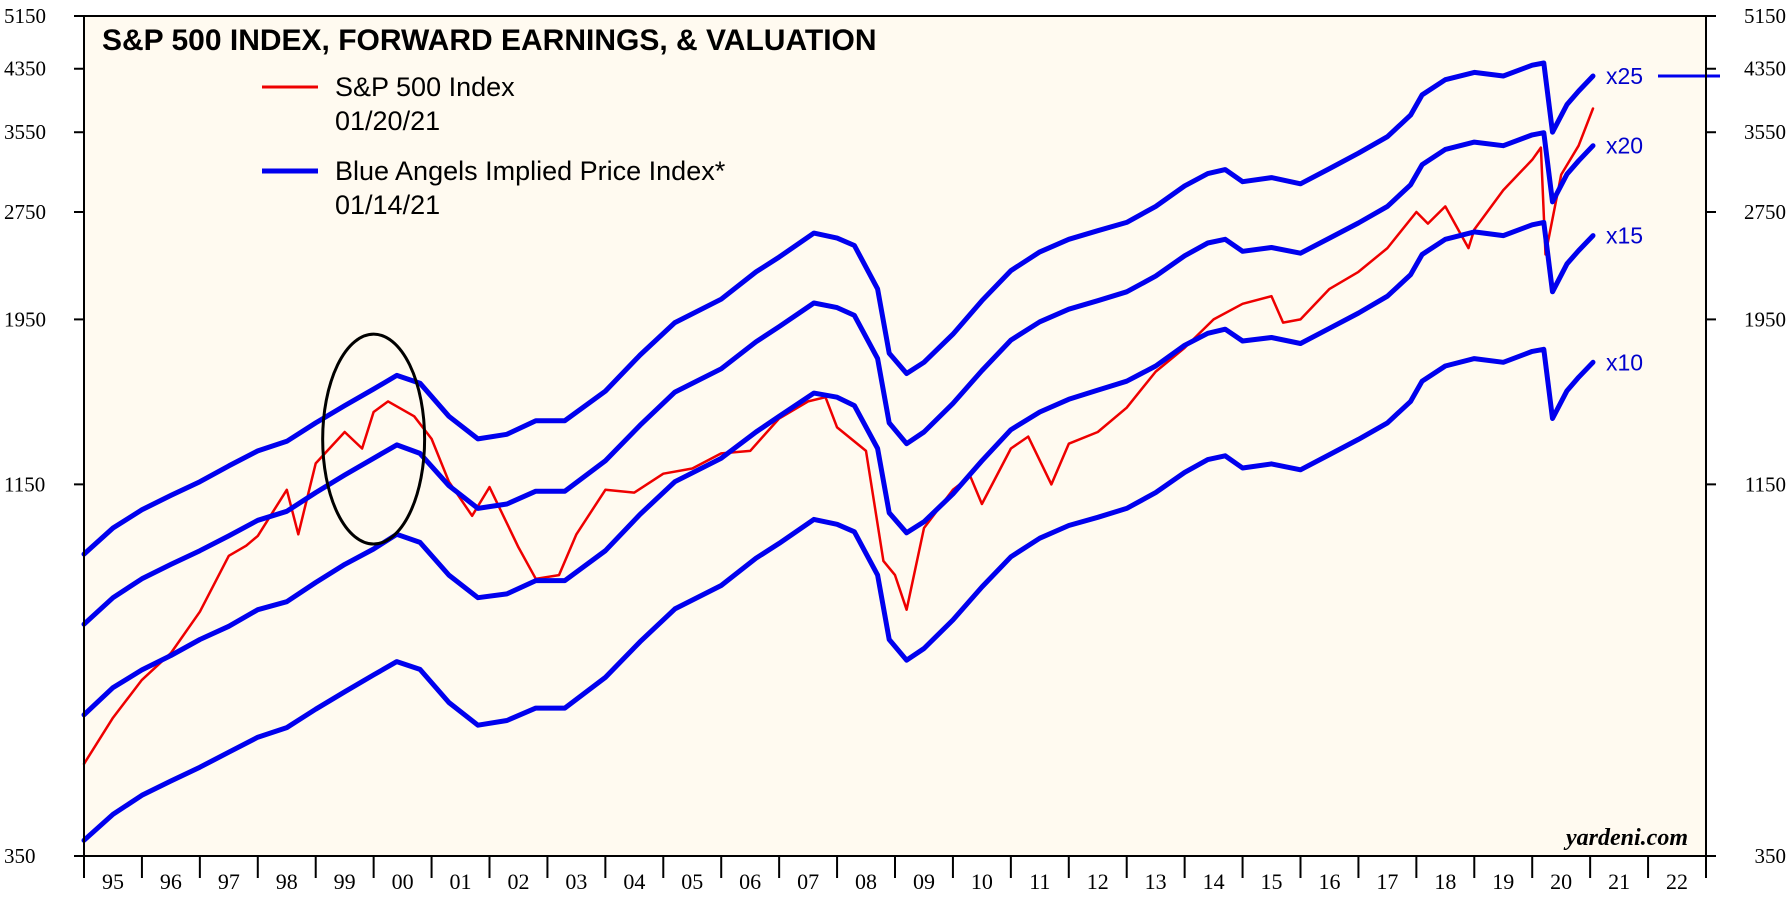 Image resolution: width=1790 pixels, height=900 pixels. What do you see at coordinates (20, 856) in the screenshot?
I see `y-tick-label-left-0: 350` at bounding box center [20, 856].